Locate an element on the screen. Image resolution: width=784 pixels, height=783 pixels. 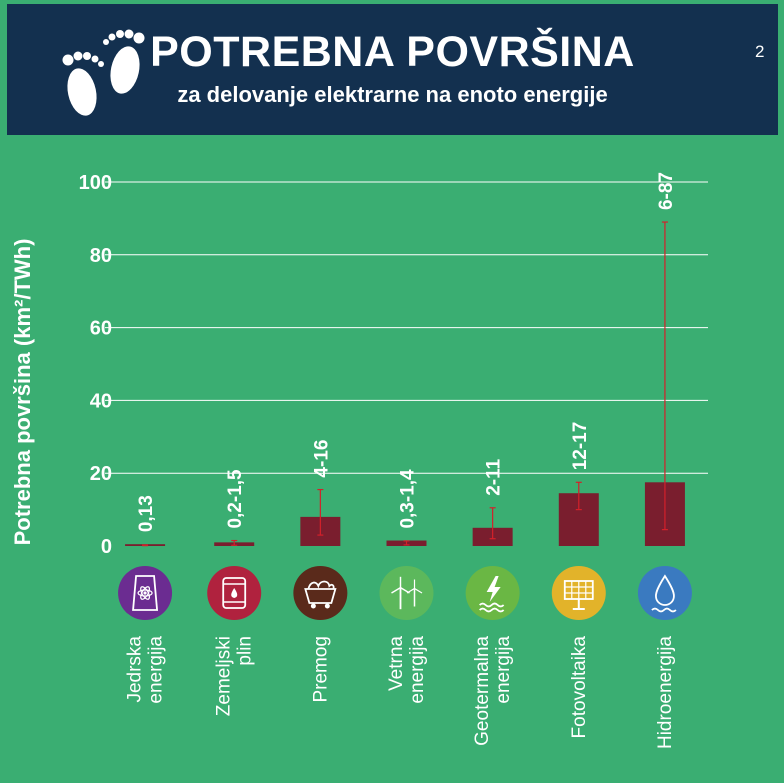
y-tick-label: 60 is located at coordinates (101, 329).